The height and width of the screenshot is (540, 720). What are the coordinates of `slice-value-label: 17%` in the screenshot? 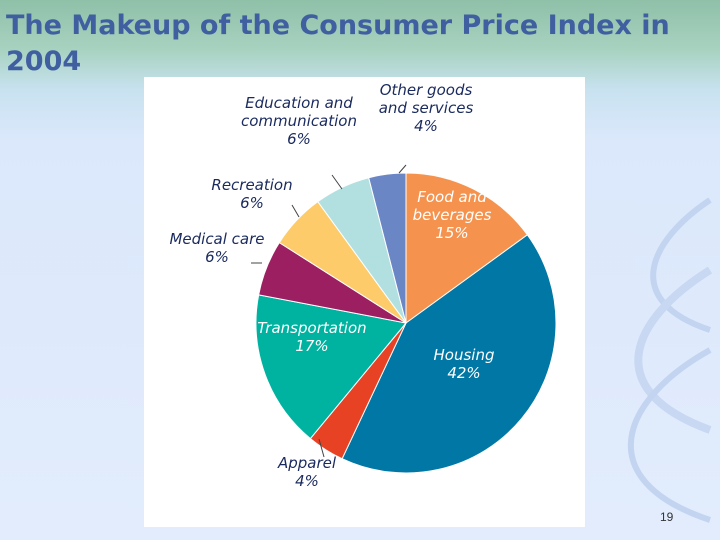 It's located at (311, 346).